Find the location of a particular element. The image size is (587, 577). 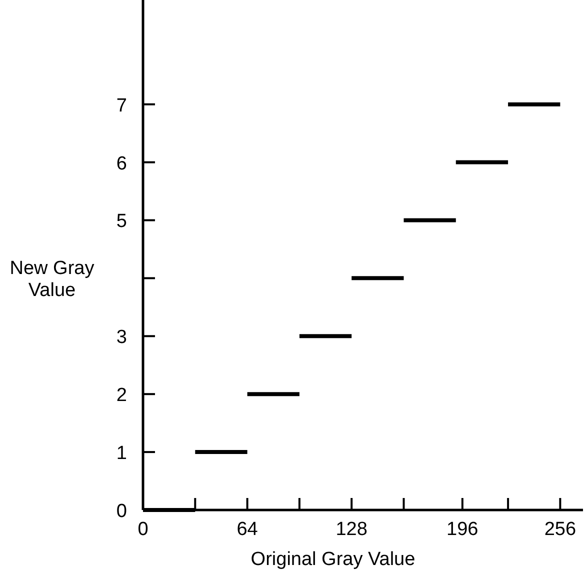

y-tick-label: 1 is located at coordinates (121, 453).